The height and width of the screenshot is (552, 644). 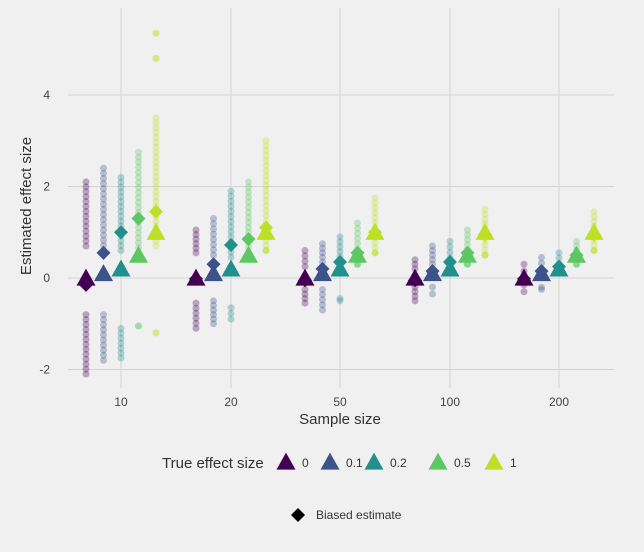 What do you see at coordinates (103, 245) in the screenshot?
I see `estimate-point-s0.1-n10-1-1` at bounding box center [103, 245].